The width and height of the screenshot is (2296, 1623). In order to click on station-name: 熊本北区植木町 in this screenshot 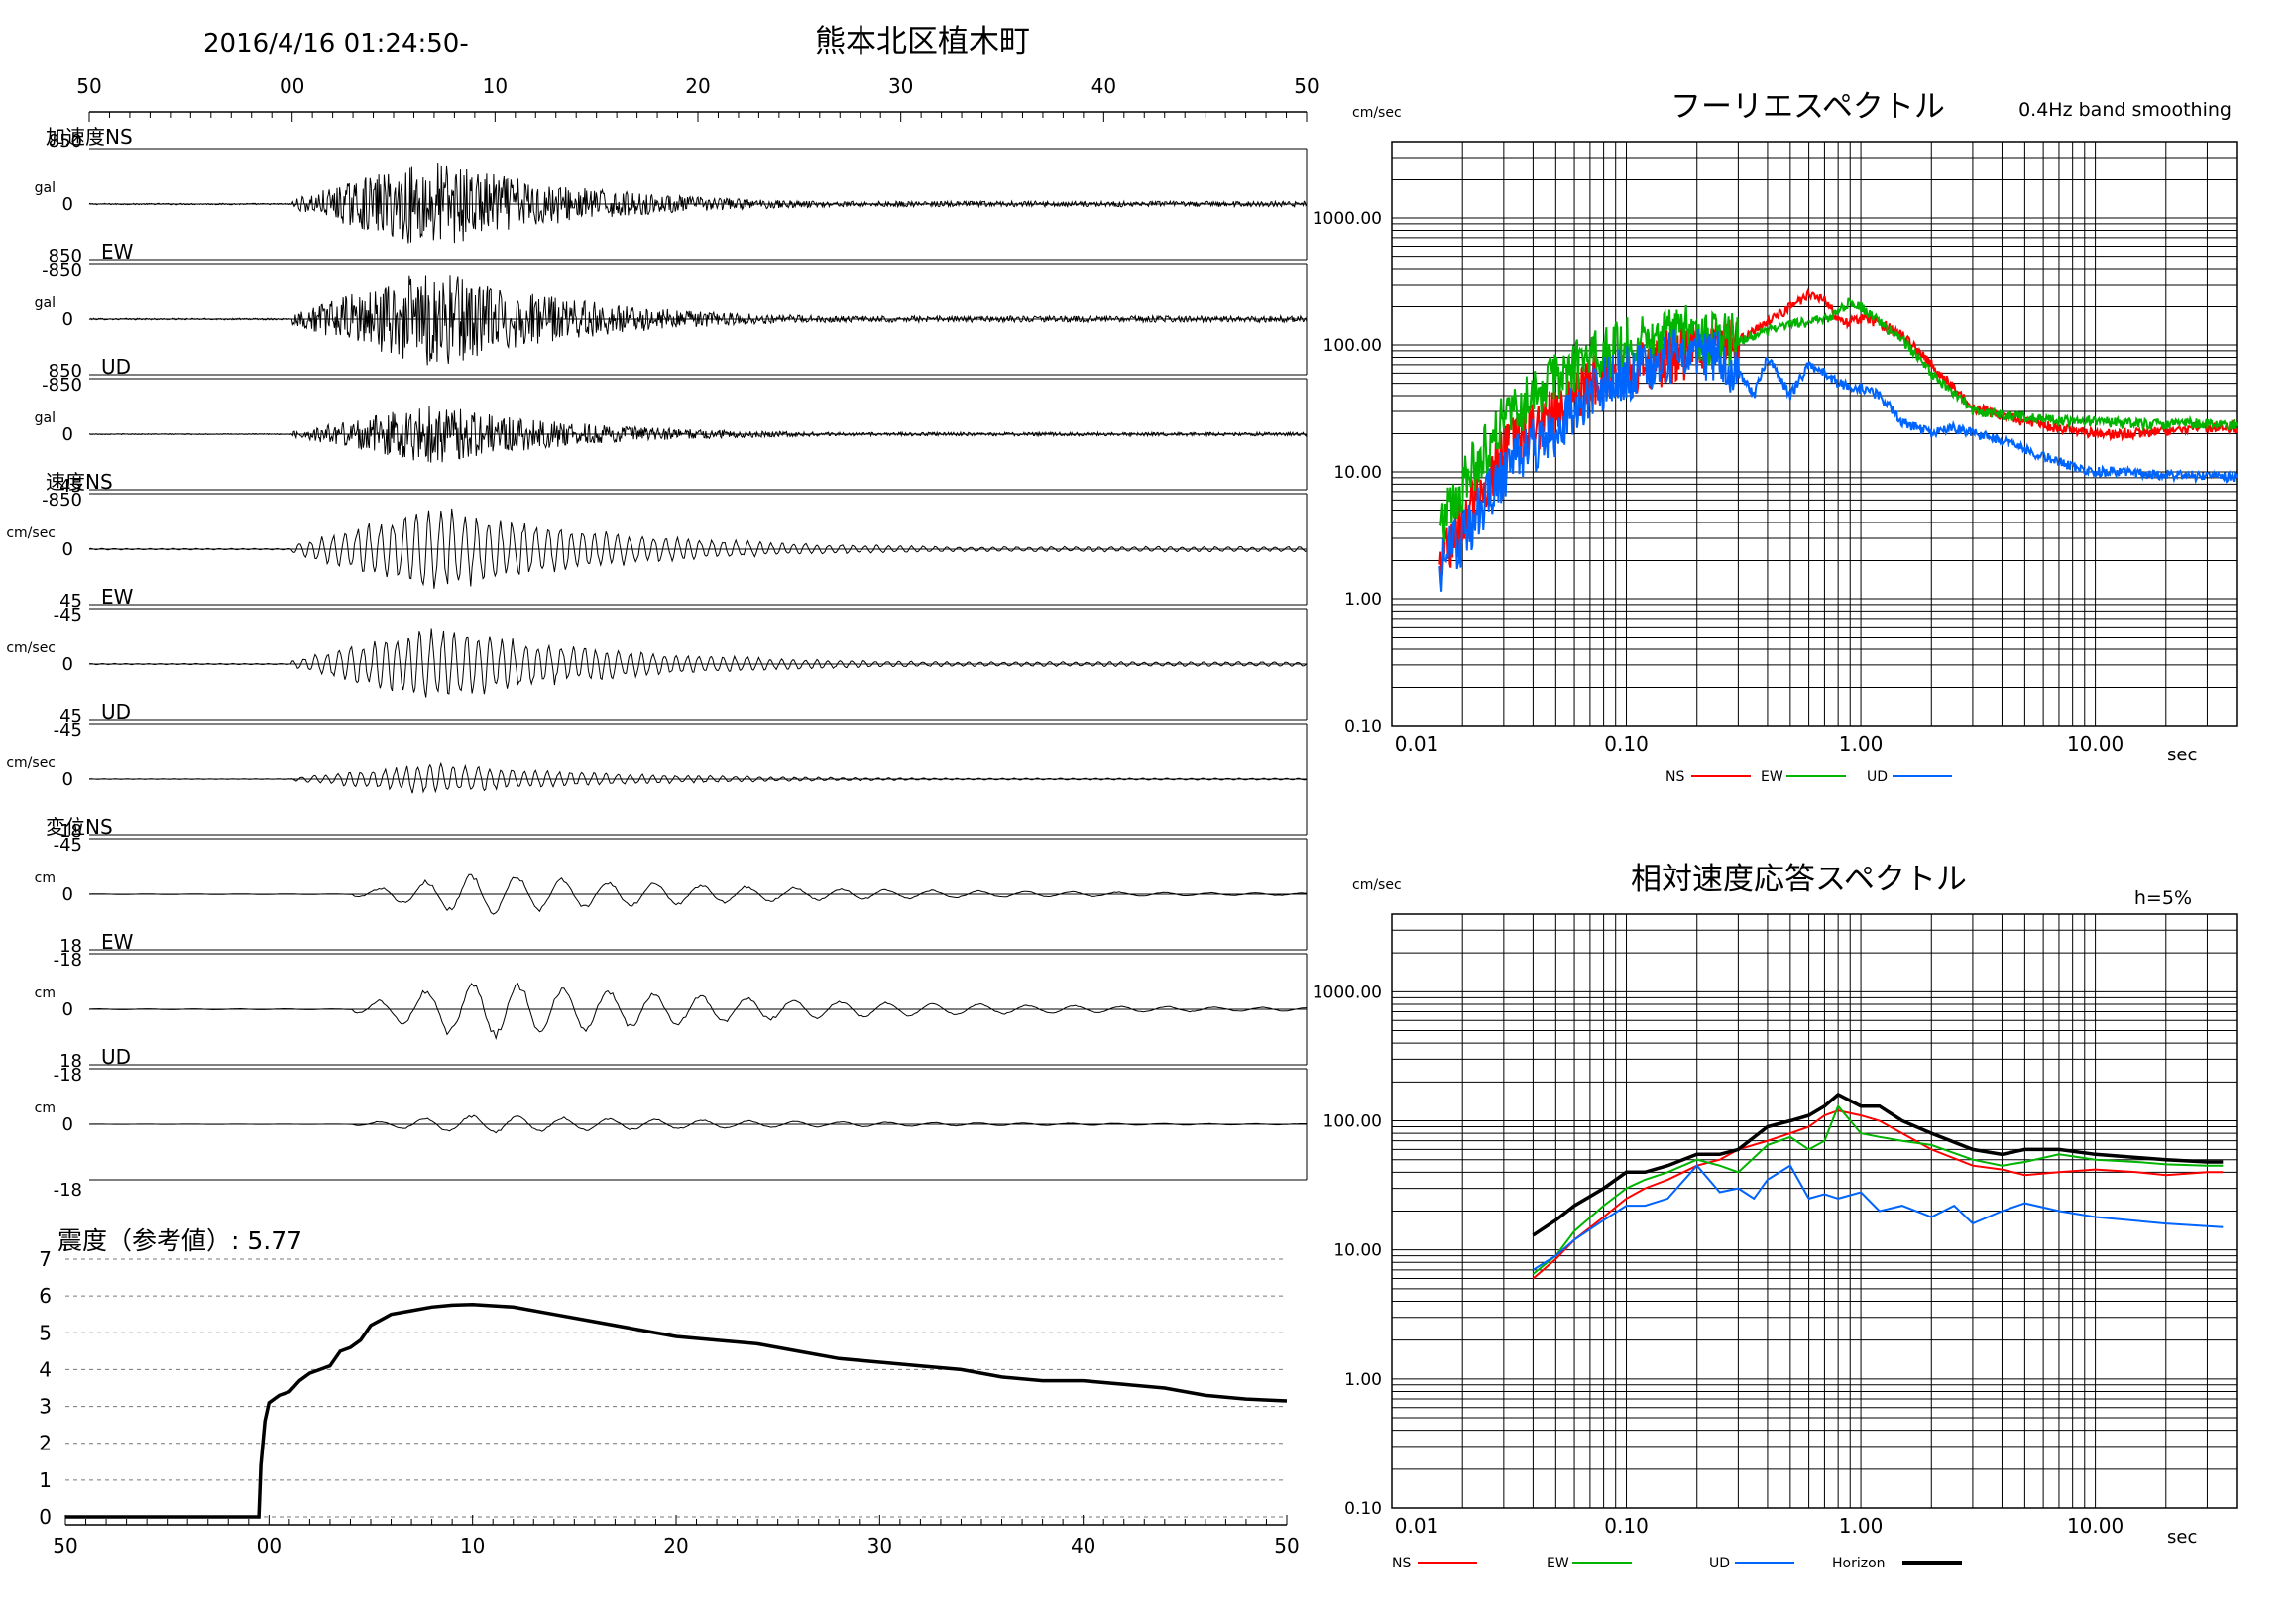, I will do `click(923, 41)`.